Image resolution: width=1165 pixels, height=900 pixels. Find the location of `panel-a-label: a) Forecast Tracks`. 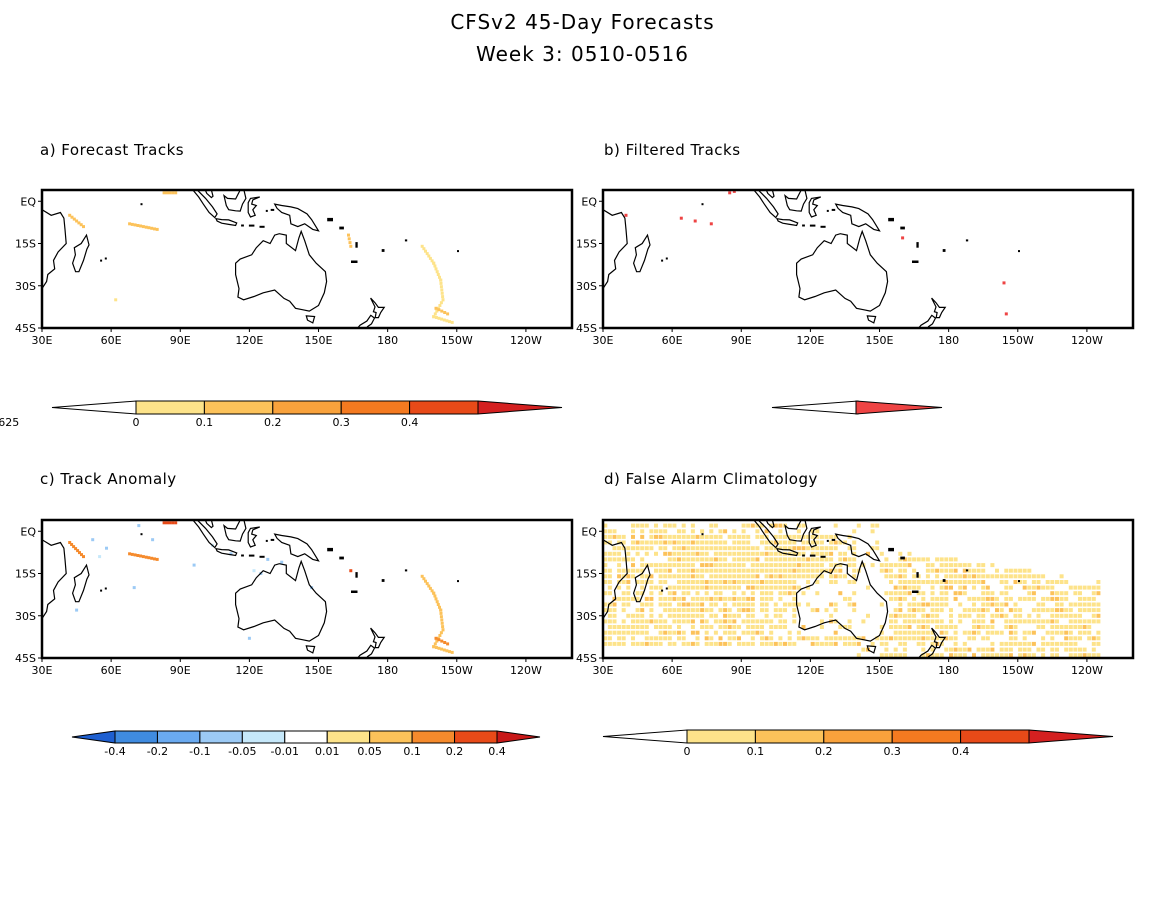

panel-a-label: a) Forecast Tracks is located at coordinates (112, 150).